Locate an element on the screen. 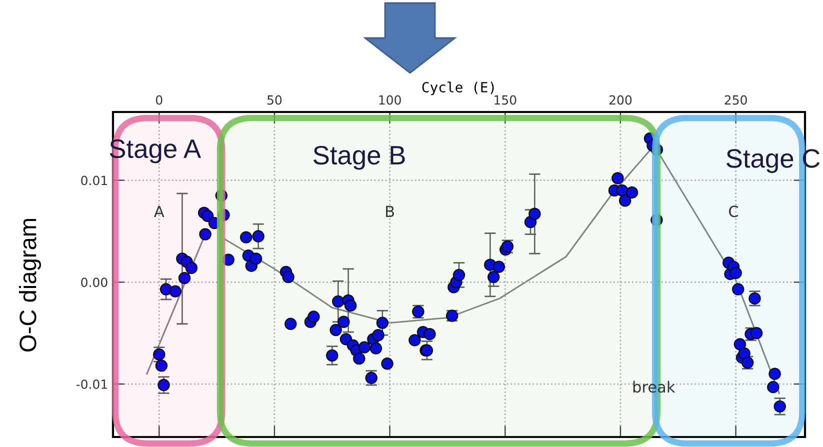 The height and width of the screenshot is (447, 823). y-axis-title: O-C diagram is located at coordinates (30, 285).